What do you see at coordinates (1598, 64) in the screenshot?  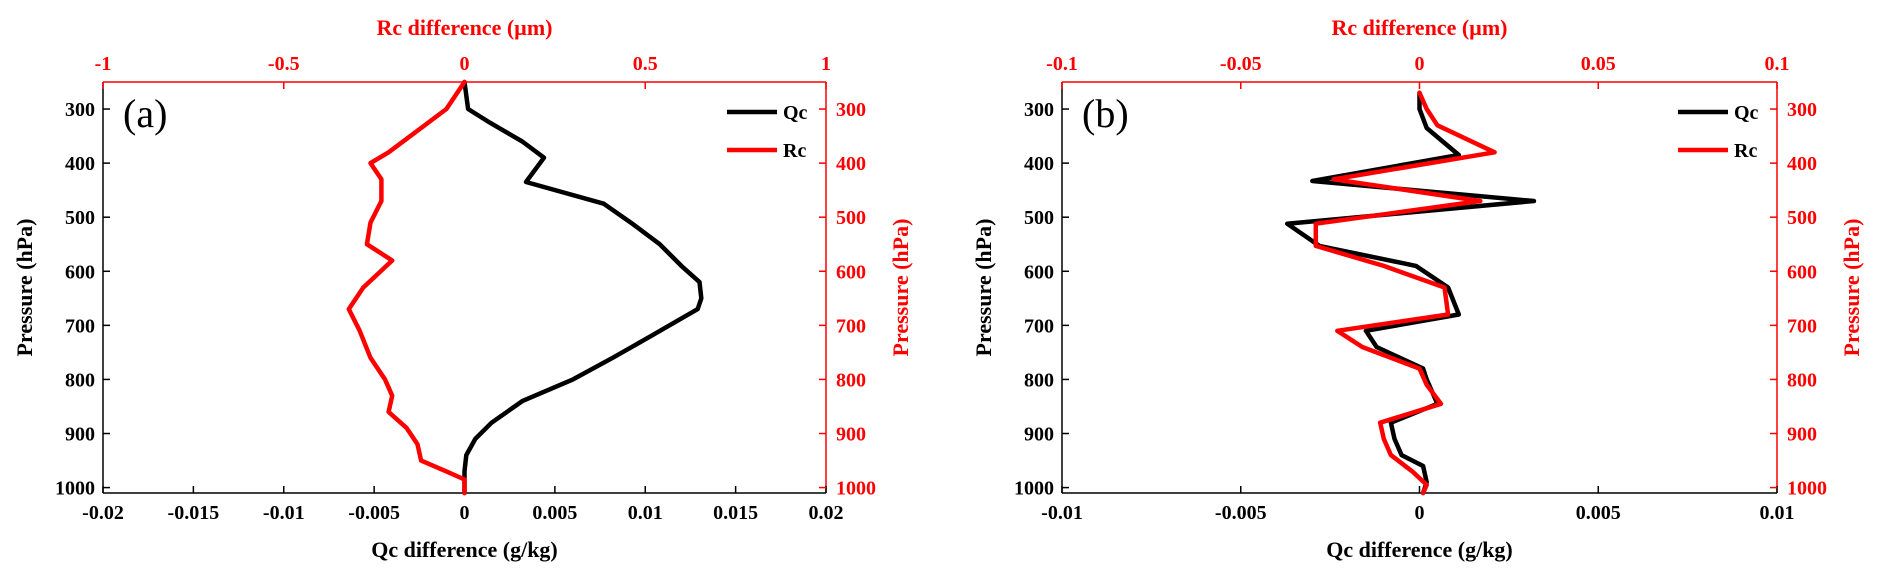 I see `x2-tick-label: 0.05` at bounding box center [1598, 64].